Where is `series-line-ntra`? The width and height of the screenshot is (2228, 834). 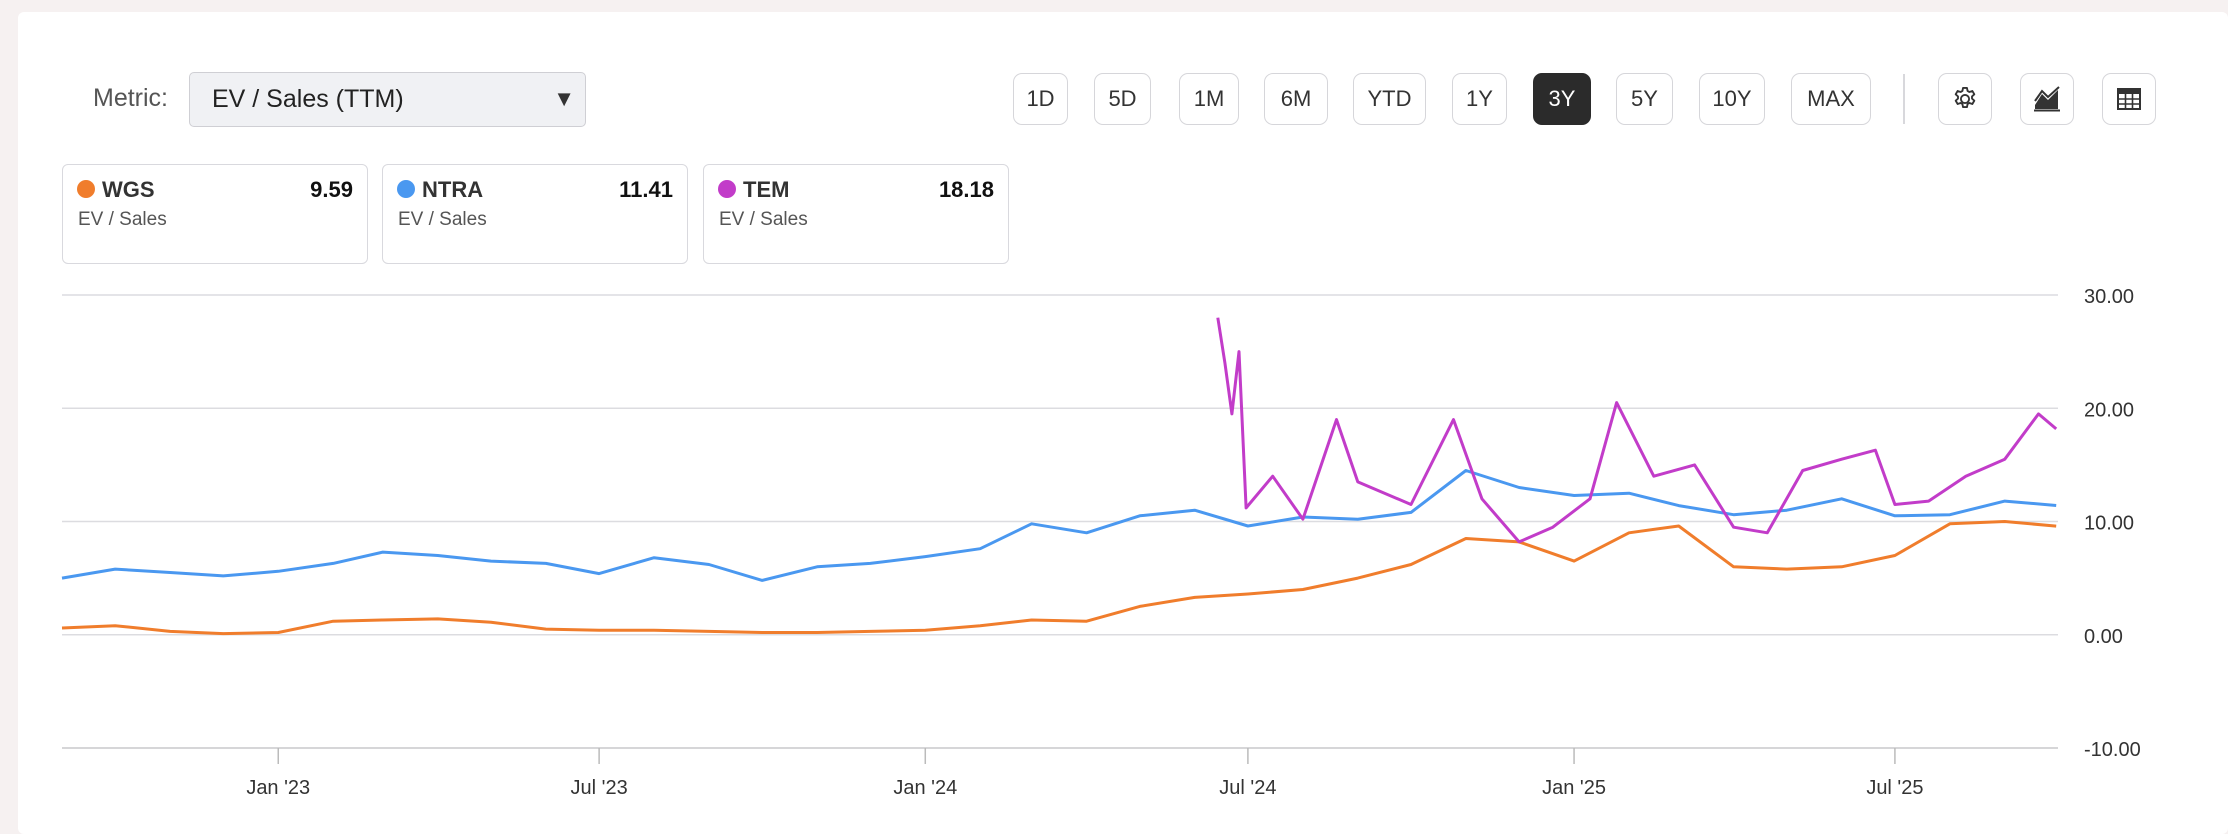 series-line-ntra is located at coordinates (1059, 525).